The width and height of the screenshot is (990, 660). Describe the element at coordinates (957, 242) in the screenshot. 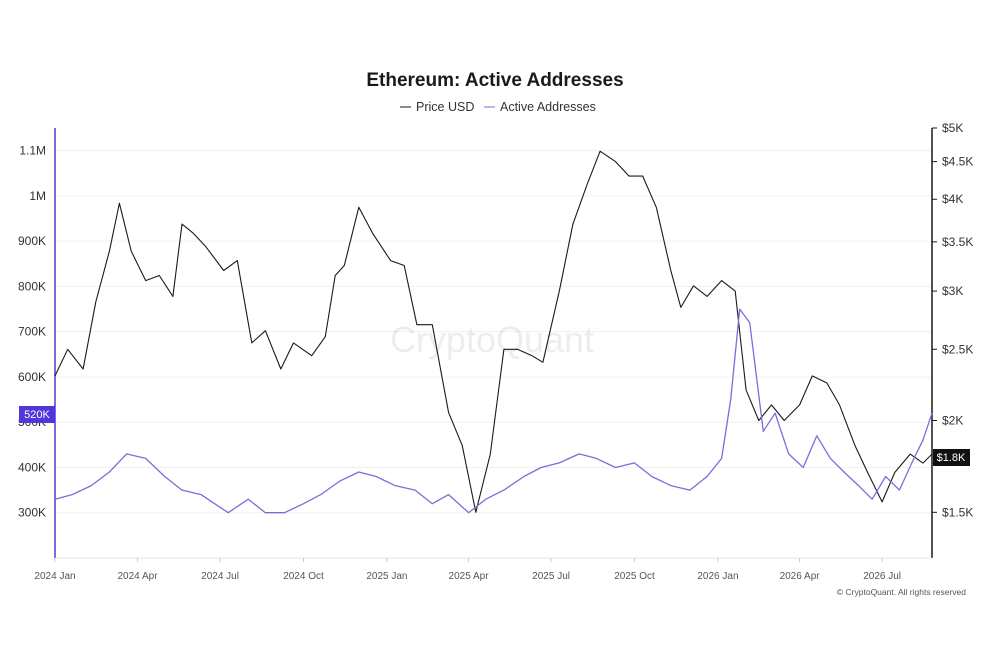

I see `right-tick-label: $3.5K` at that location.